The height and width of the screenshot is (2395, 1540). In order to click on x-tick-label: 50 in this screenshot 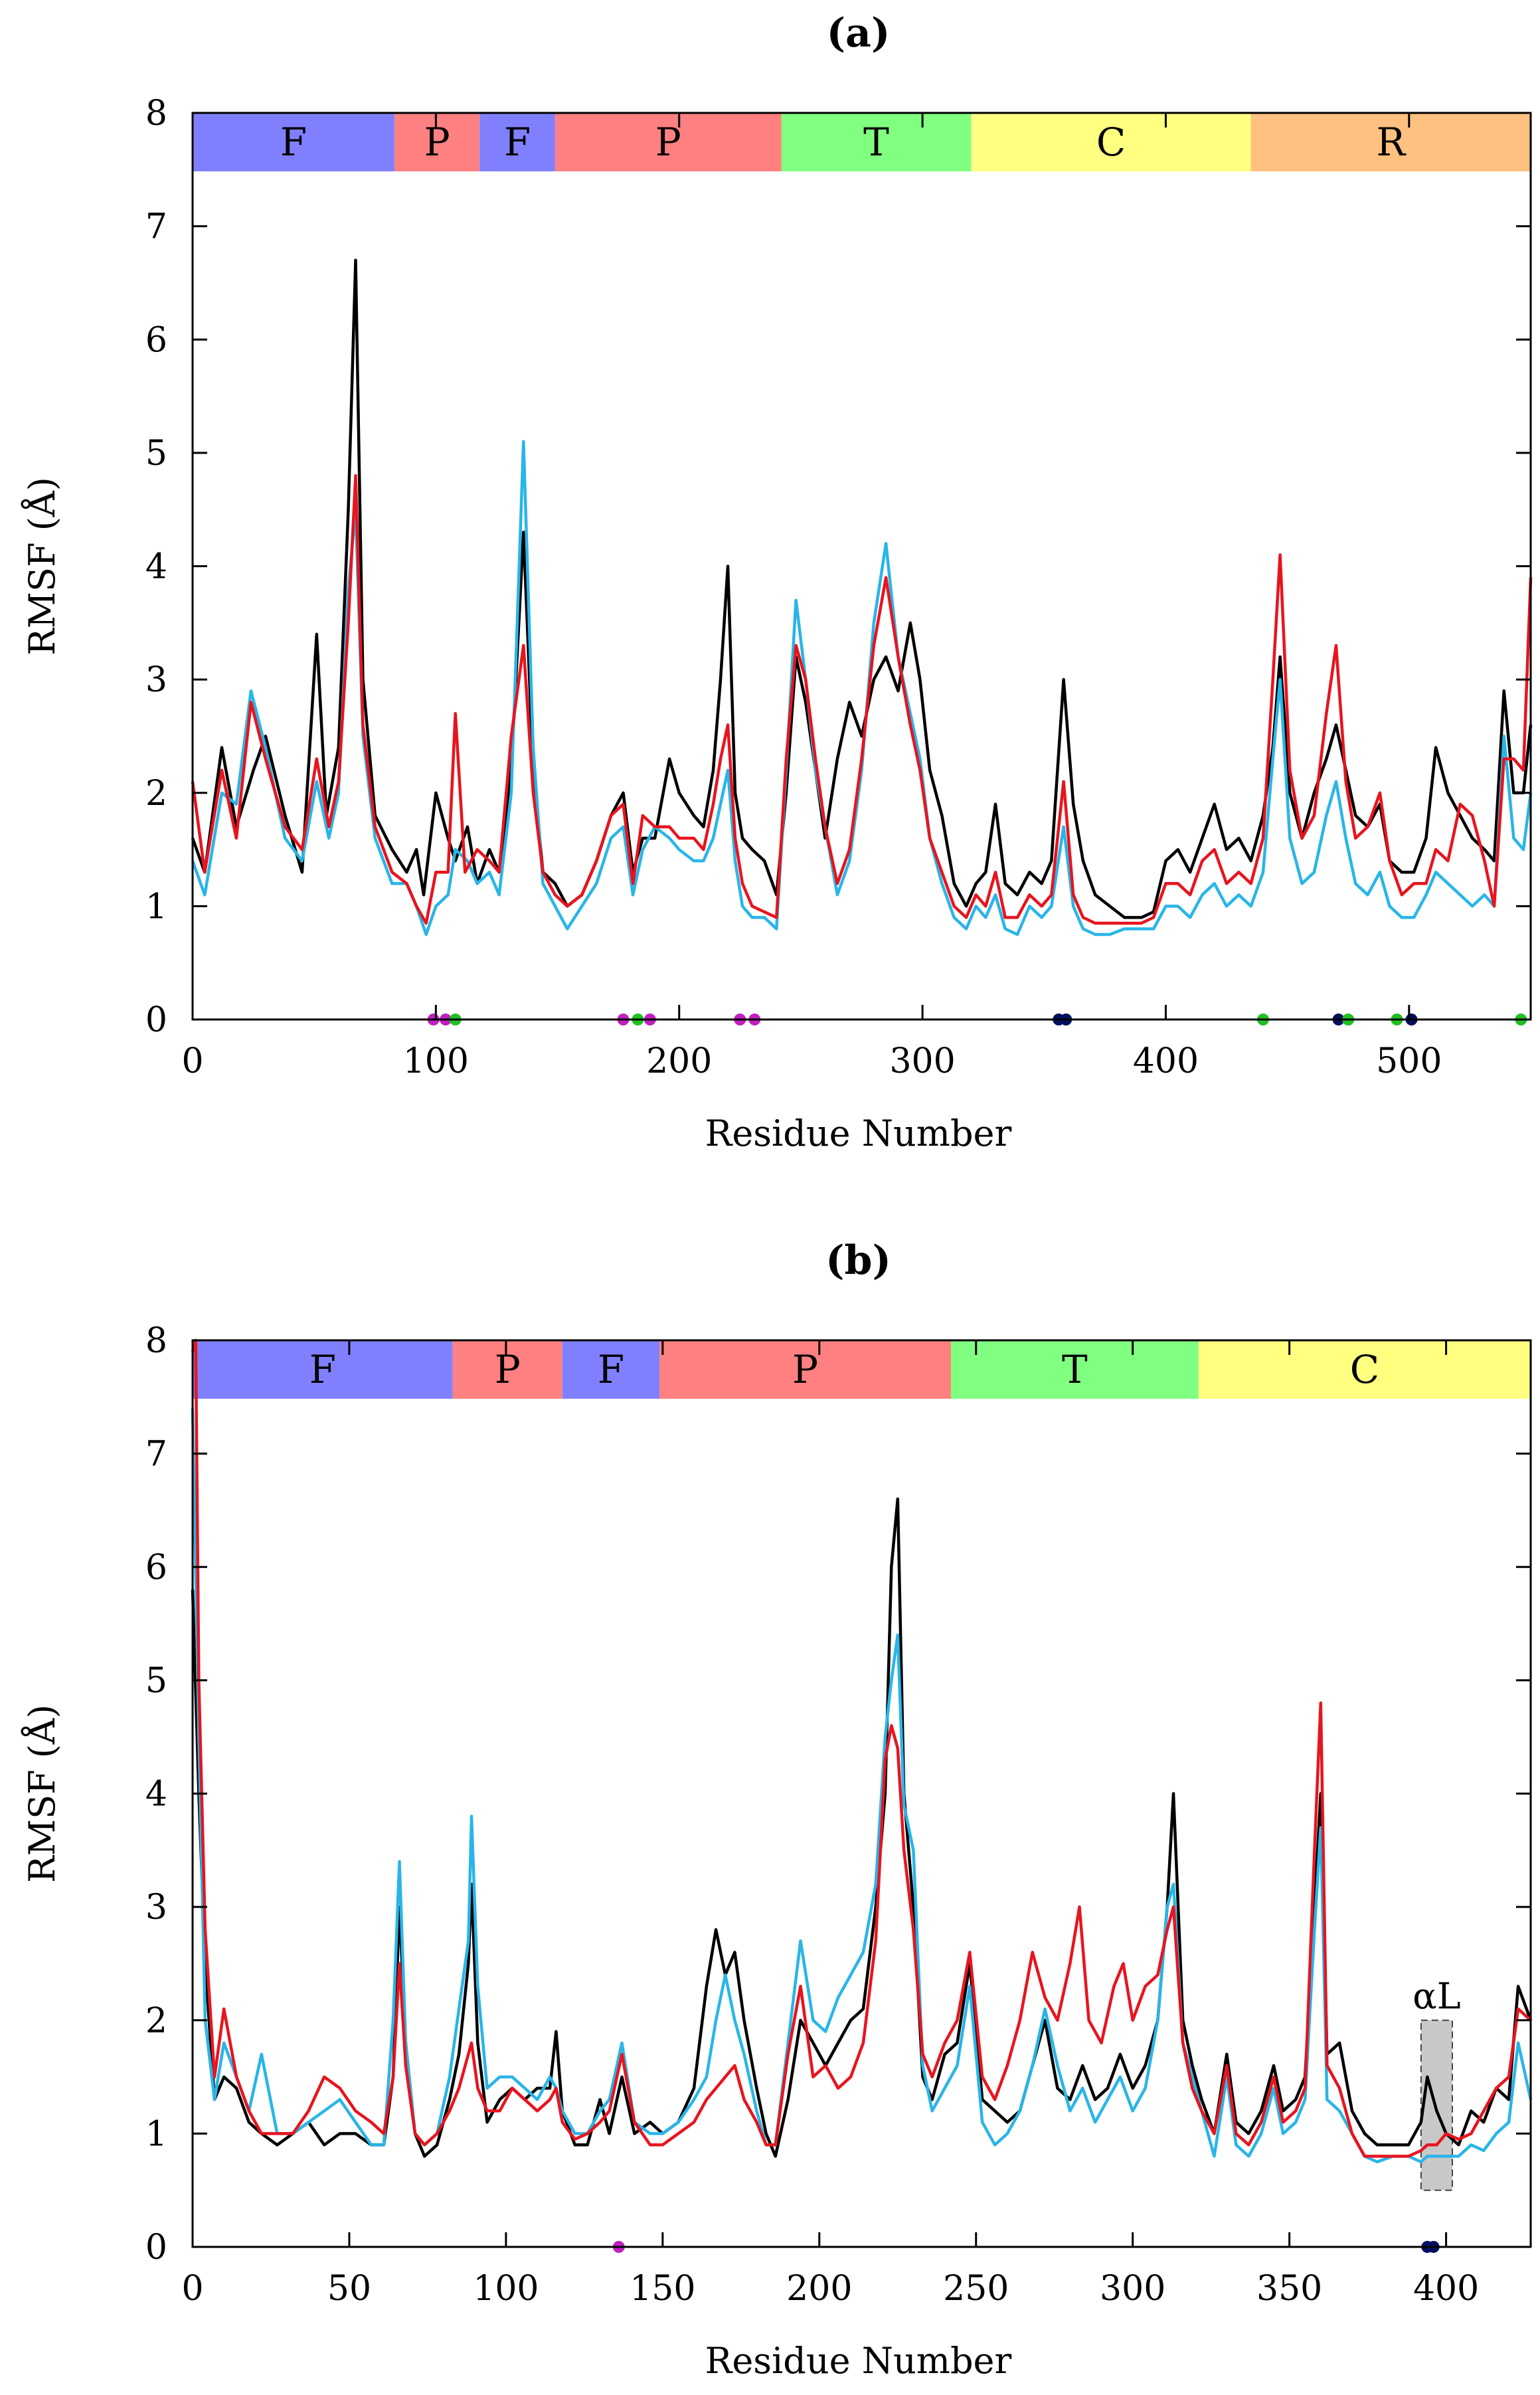, I will do `click(349, 2289)`.